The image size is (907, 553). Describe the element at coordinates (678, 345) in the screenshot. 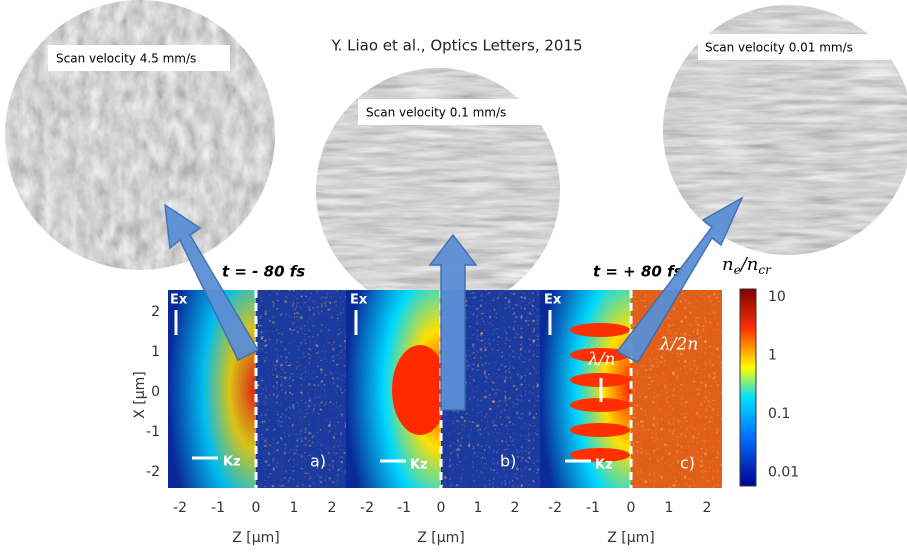

I see `annotation: λ/2n` at that location.